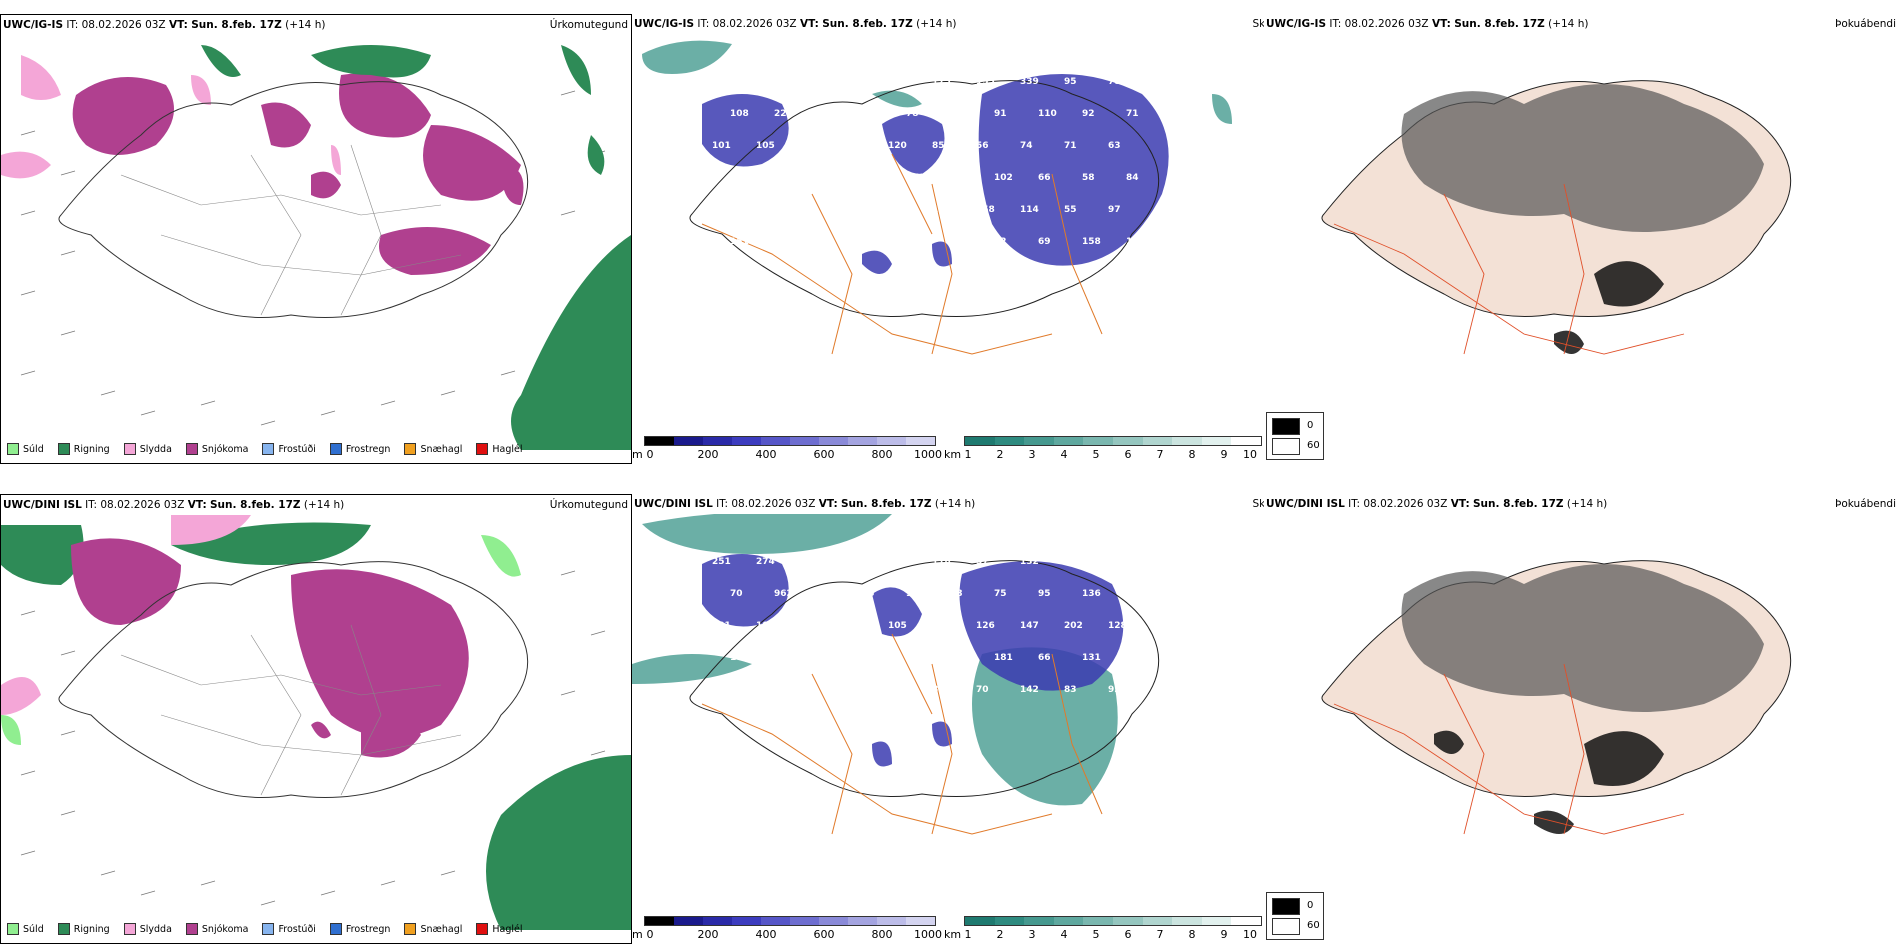 Image resolution: width=1900 pixels, height=950 pixels. Describe the element at coordinates (765, 562) in the screenshot. I see `cloudbase-value: 274` at that location.